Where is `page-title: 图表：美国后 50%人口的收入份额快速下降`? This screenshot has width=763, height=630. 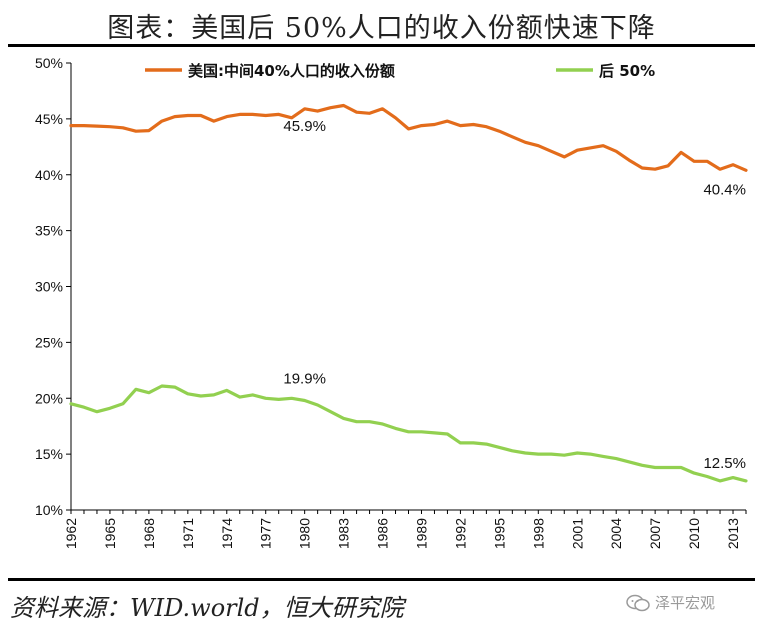 page-title: 图表：美国后 50%人口的收入份额快速下降 is located at coordinates (381, 28).